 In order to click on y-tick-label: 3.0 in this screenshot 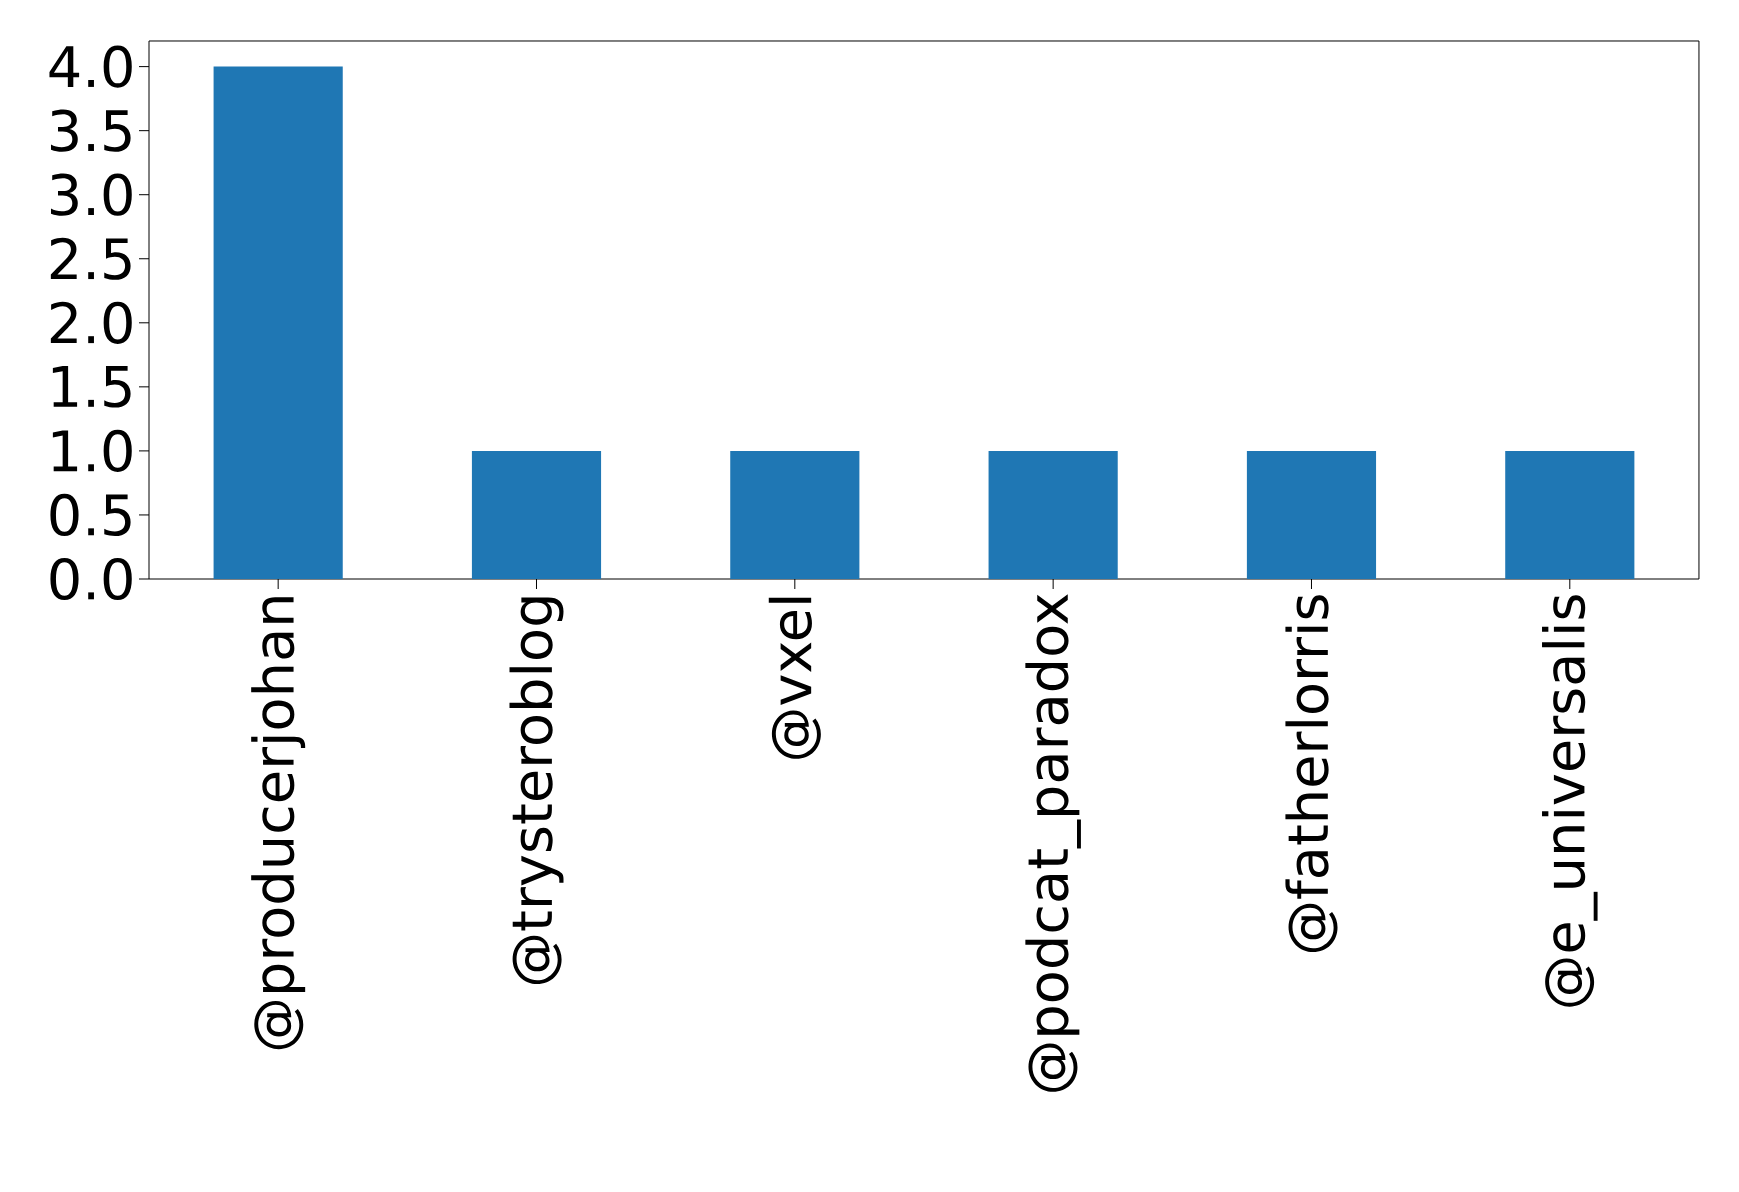, I will do `click(91, 194)`.